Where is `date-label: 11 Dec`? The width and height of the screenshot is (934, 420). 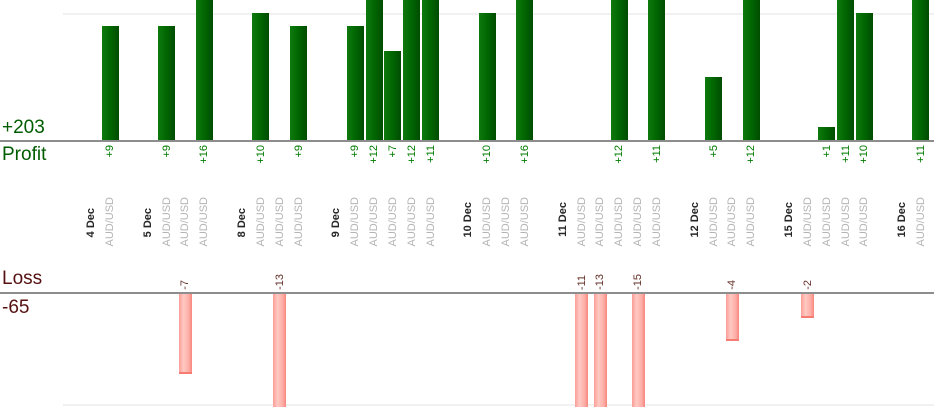 date-label: 11 Dec is located at coordinates (562, 219).